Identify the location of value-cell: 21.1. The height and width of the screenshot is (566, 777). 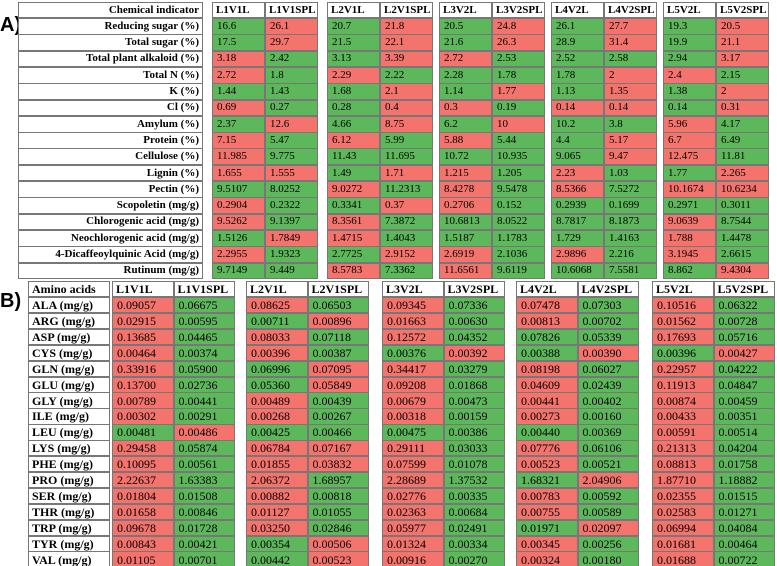
(742, 43).